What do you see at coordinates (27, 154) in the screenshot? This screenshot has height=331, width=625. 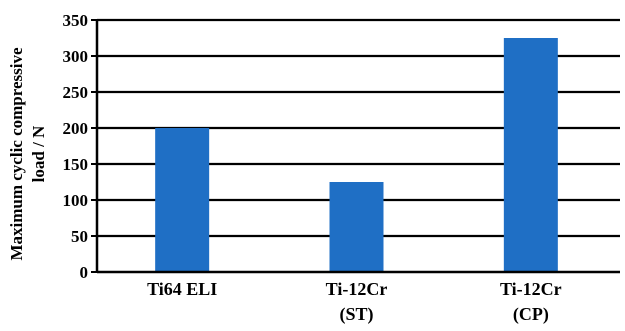 I see `y-axis-title: Maximum cyclic compressive load / N` at bounding box center [27, 154].